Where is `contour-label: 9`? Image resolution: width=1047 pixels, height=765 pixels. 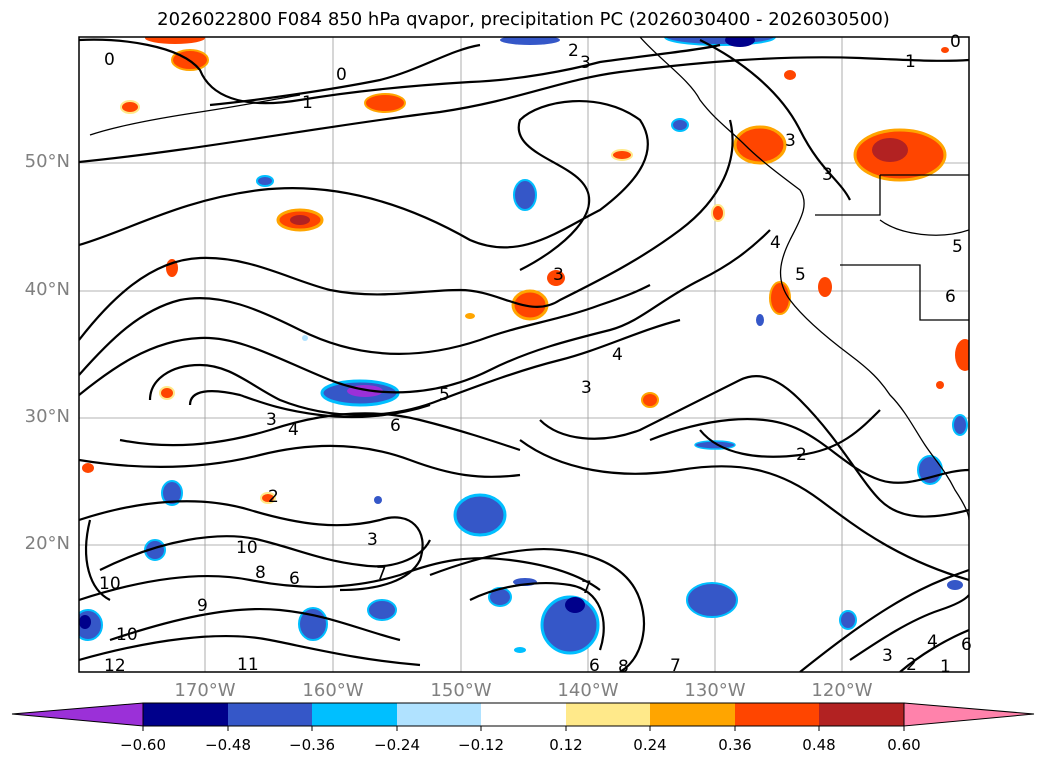 contour-label: 9 is located at coordinates (202, 606).